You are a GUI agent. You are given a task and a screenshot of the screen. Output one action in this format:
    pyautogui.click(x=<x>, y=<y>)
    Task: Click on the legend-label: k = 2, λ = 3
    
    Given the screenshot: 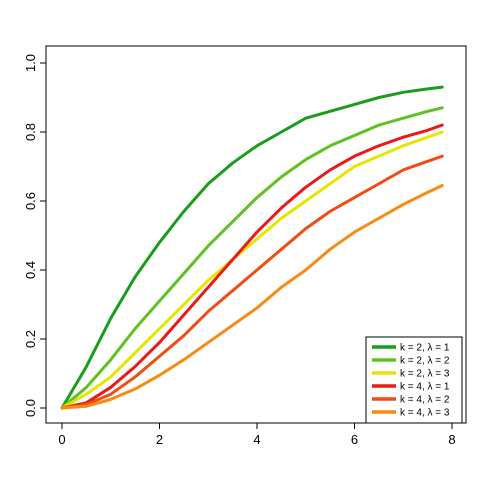 What is the action you would take?
    pyautogui.click(x=425, y=374)
    